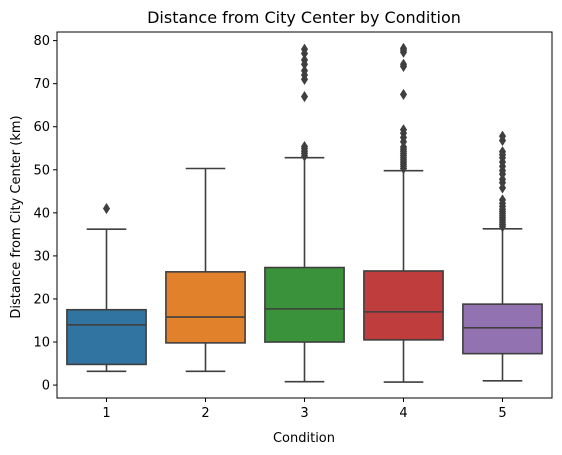 This screenshot has width=562, height=455. I want to click on y-tick-label: 30, so click(41, 256).